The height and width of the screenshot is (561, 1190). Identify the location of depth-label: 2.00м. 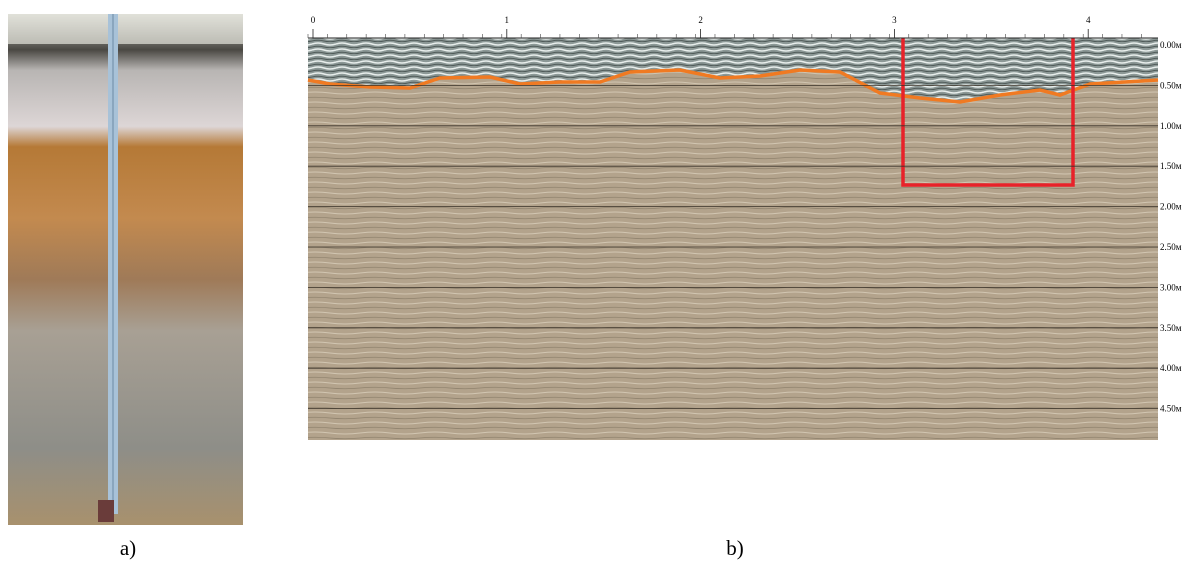
(1171, 207).